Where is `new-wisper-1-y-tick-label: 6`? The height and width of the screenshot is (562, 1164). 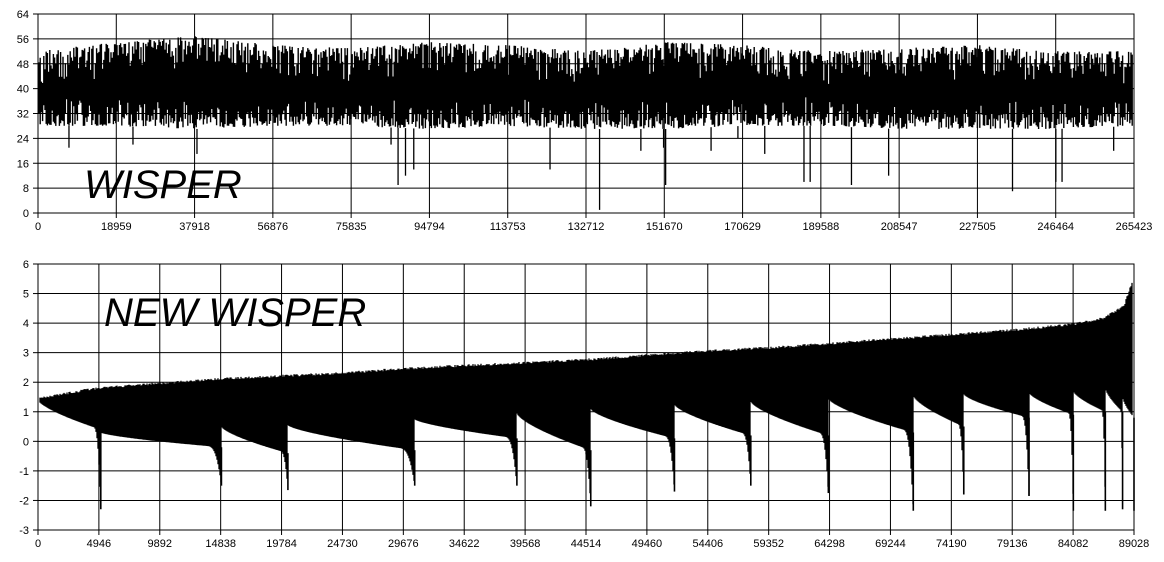 new-wisper-1-y-tick-label: 6 is located at coordinates (26, 265).